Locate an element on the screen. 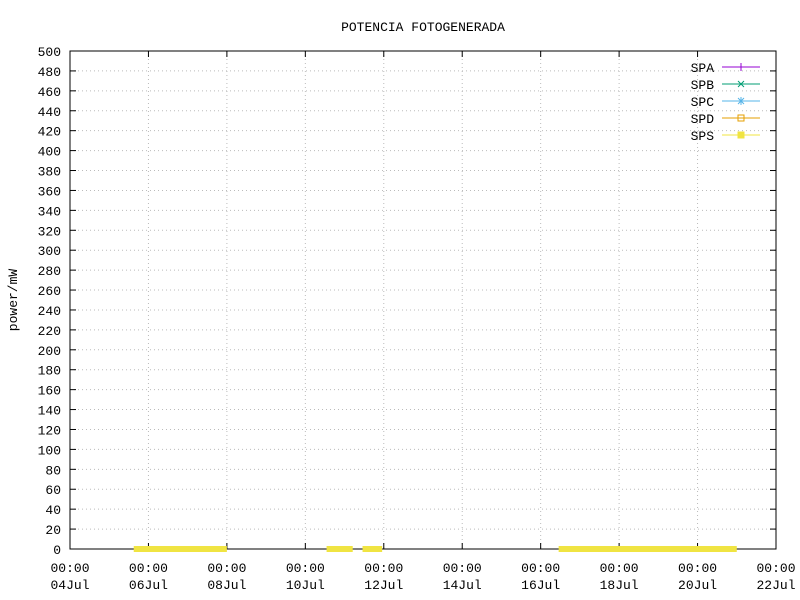 This screenshot has width=800, height=600. y-tick-label: 420 is located at coordinates (49, 132).